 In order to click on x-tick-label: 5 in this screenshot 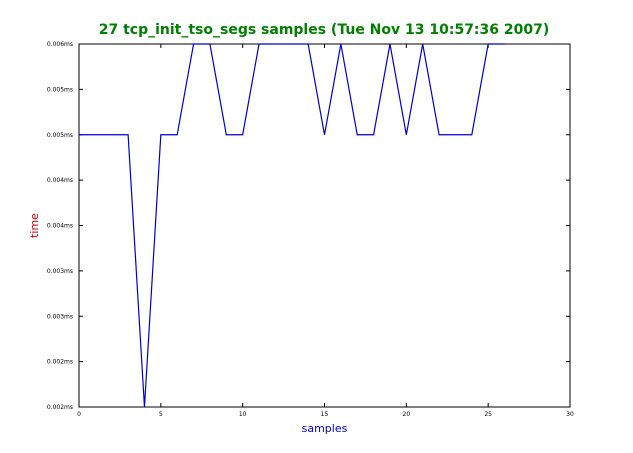, I will do `click(161, 414)`.